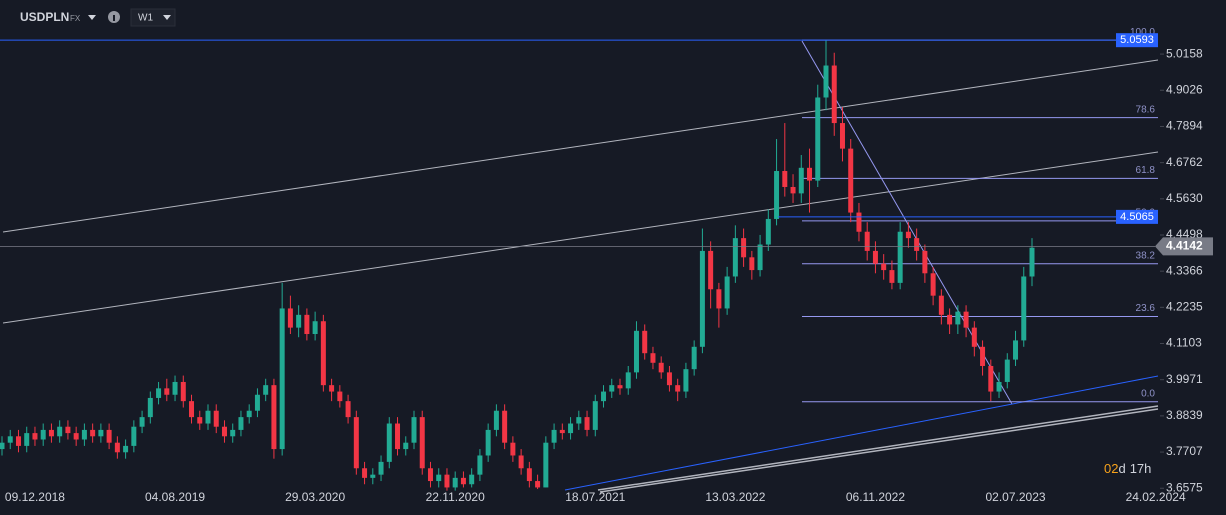  I want to click on countdown-unit: d, so click(1121, 468).